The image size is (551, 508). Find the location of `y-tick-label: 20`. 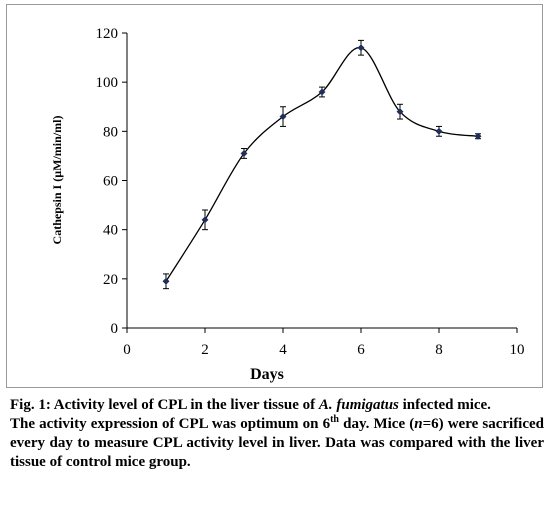

y-tick-label: 20 is located at coordinates (110, 280).